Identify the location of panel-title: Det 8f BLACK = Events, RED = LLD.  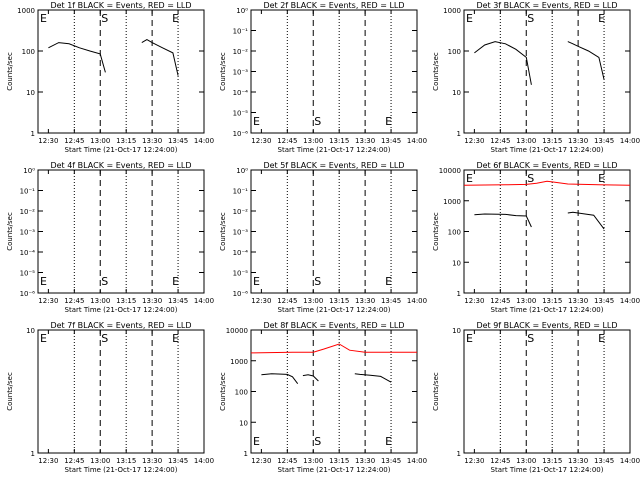
(333, 325).